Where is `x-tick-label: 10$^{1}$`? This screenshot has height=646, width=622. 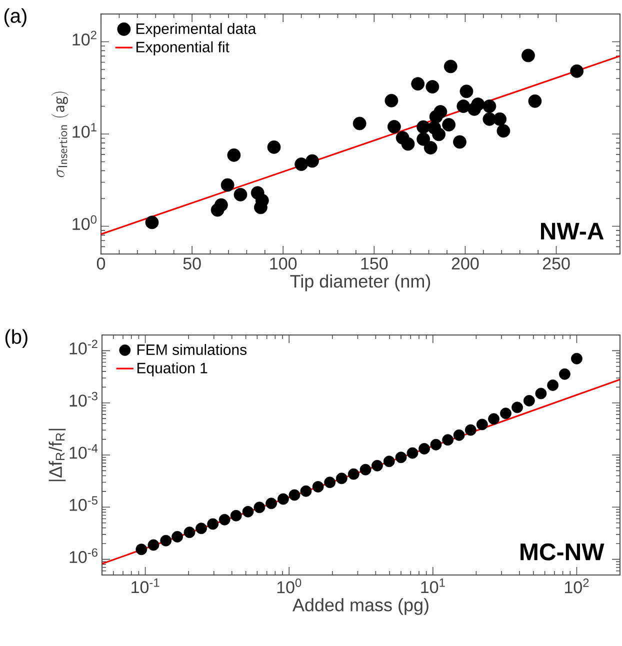 x-tick-label: 10$^{1}$ is located at coordinates (433, 586).